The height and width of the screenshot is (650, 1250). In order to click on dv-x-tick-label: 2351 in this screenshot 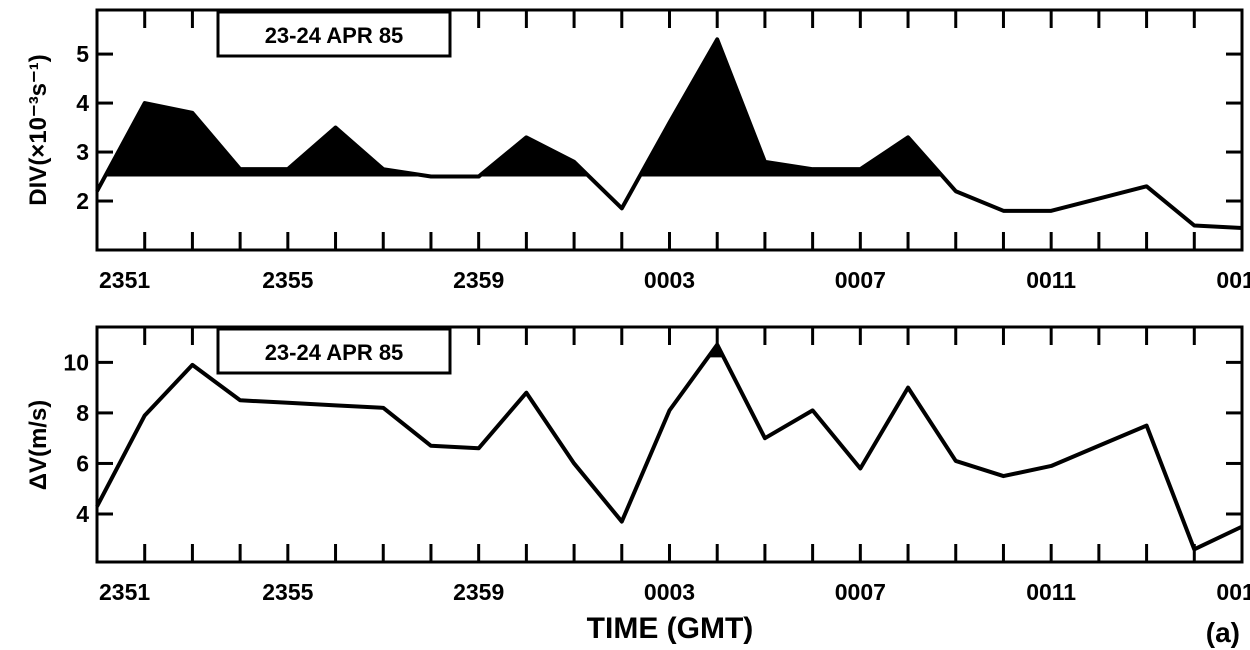, I will do `click(124, 592)`.